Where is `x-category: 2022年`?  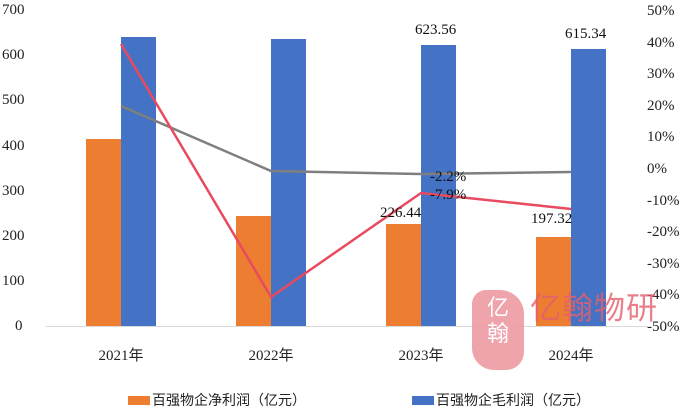
x-category: 2022年 is located at coordinates (271, 356).